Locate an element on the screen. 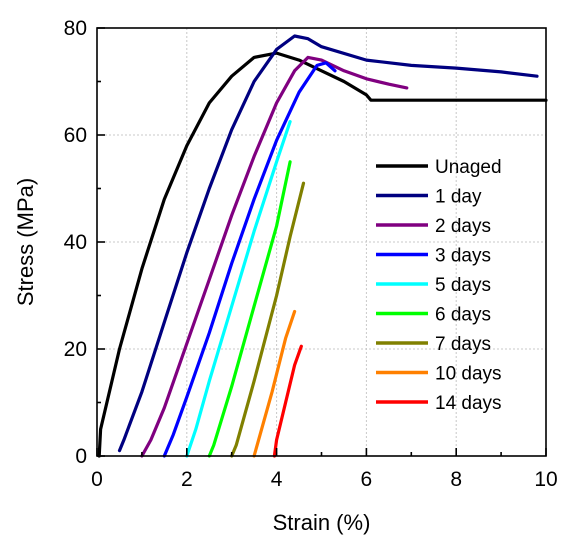 The height and width of the screenshot is (539, 566). legend-label-1: 1 day is located at coordinates (458, 197).